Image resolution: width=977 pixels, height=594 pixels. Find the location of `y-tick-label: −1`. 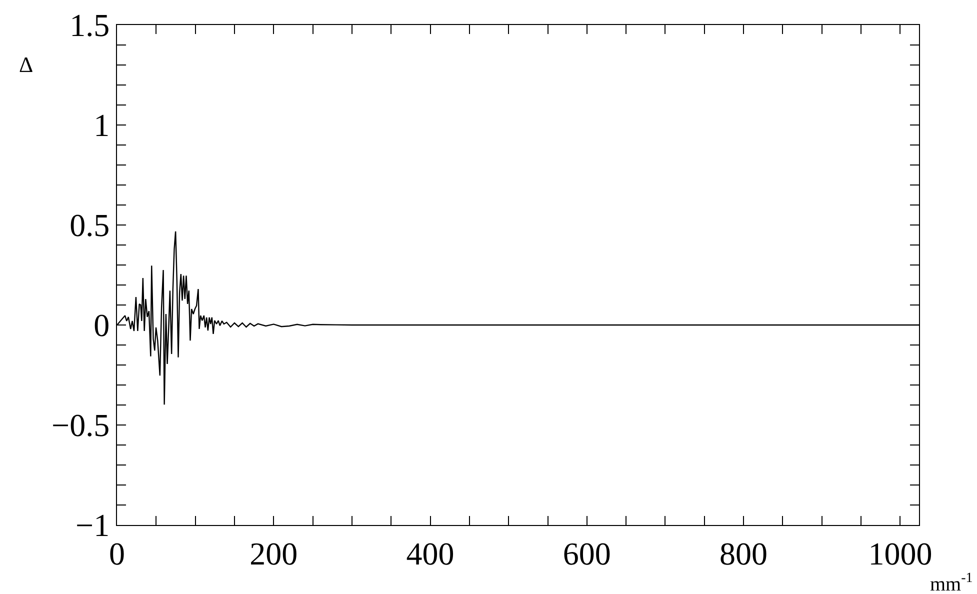

y-tick-label: −1 is located at coordinates (93, 525).